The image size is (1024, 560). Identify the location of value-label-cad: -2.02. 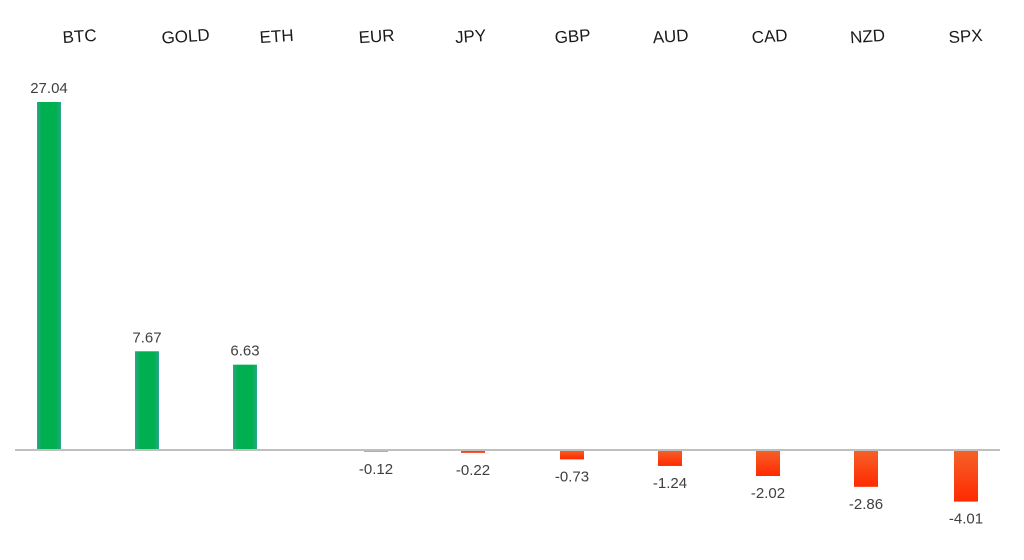
(768, 493).